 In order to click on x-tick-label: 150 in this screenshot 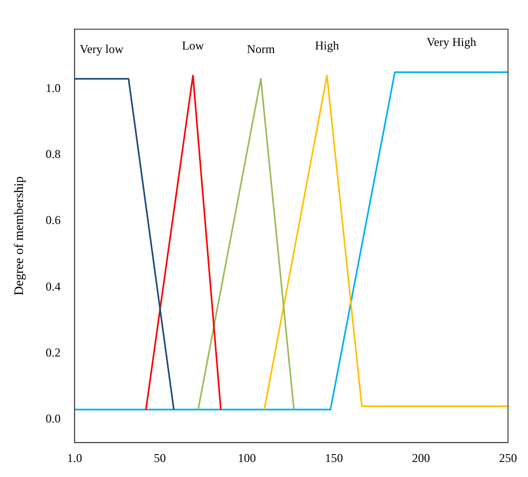, I will do `click(333, 457)`.